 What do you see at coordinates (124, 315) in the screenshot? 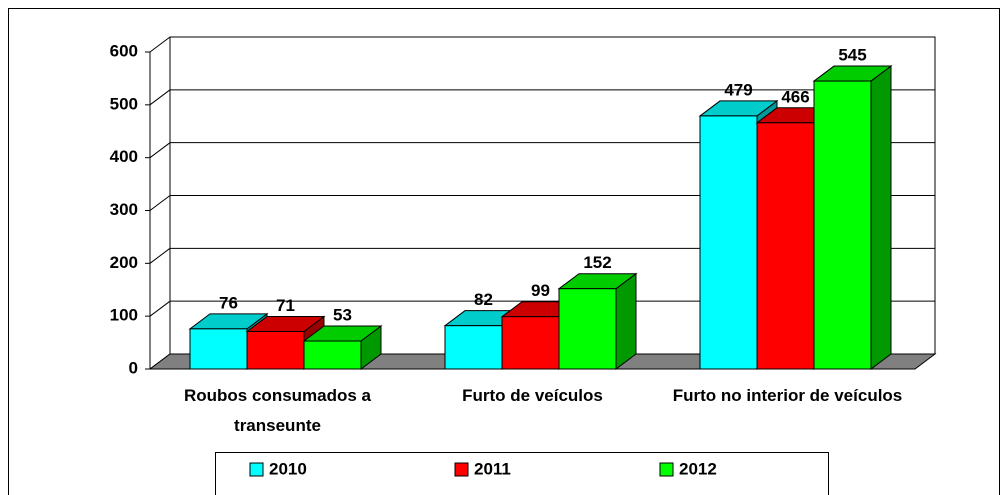
I see `y-tick-label: 100` at bounding box center [124, 315].